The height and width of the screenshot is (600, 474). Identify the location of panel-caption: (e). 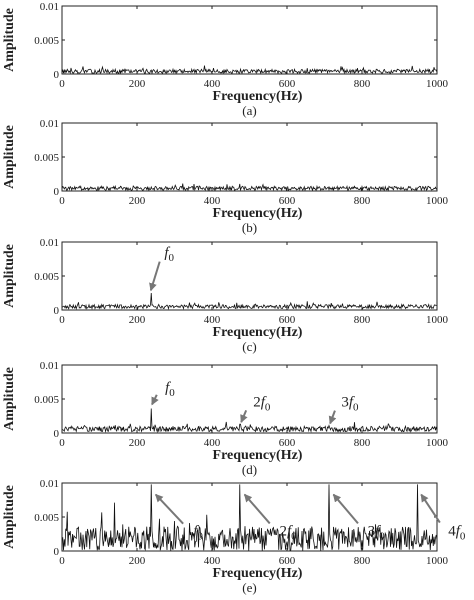
(249, 587).